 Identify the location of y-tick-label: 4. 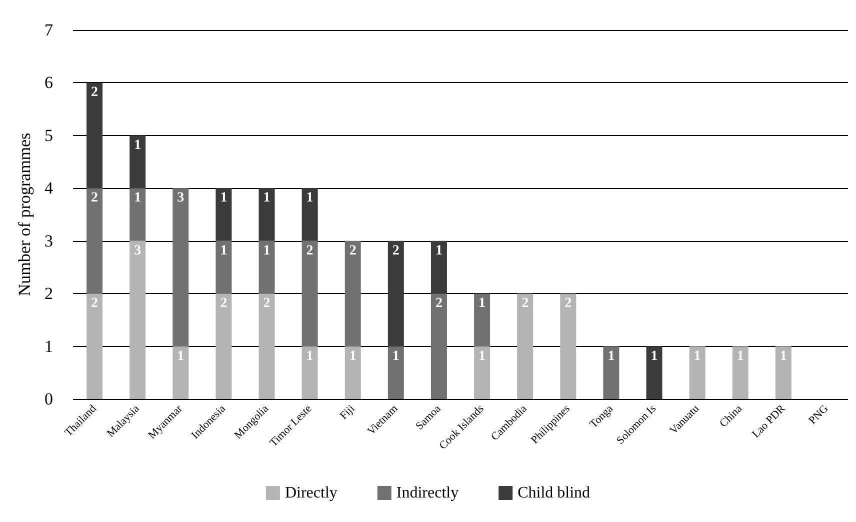
(49, 188).